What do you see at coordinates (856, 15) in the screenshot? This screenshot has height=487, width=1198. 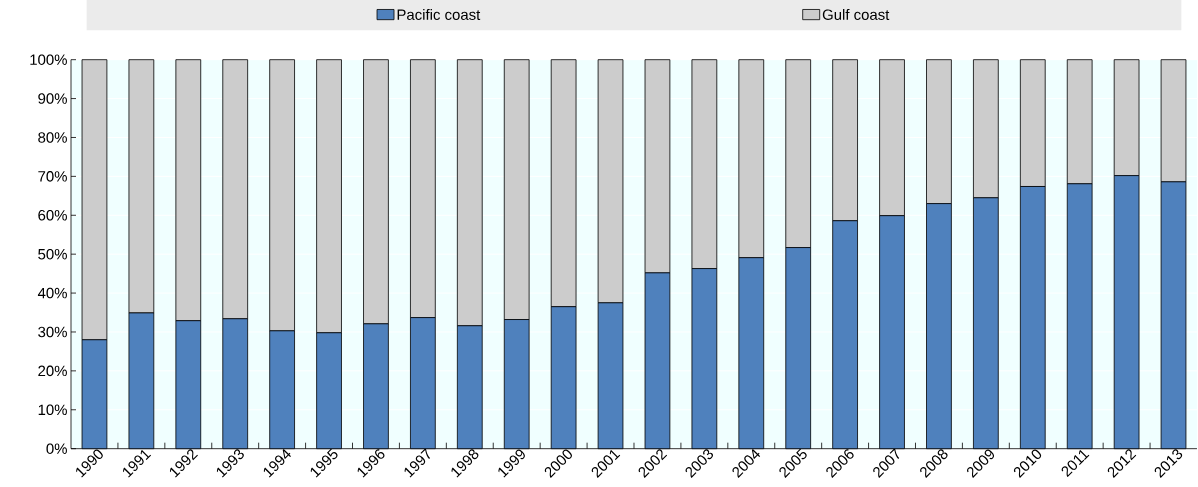 I see `legend-label: Gulf coast` at bounding box center [856, 15].